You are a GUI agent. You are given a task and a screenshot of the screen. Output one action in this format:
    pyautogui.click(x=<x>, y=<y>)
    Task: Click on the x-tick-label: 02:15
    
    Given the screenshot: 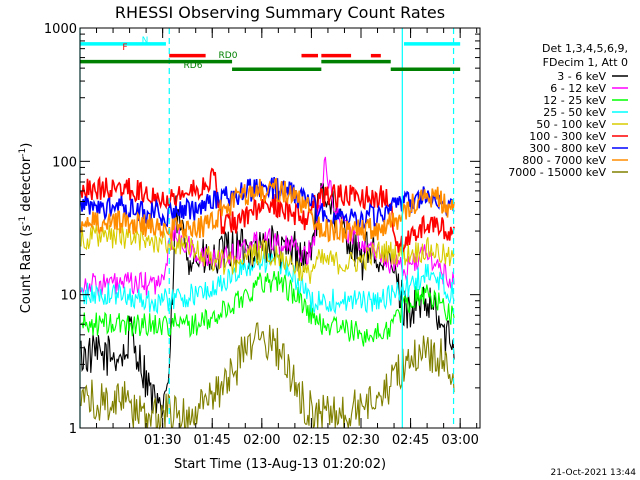 What is the action you would take?
    pyautogui.click(x=311, y=440)
    